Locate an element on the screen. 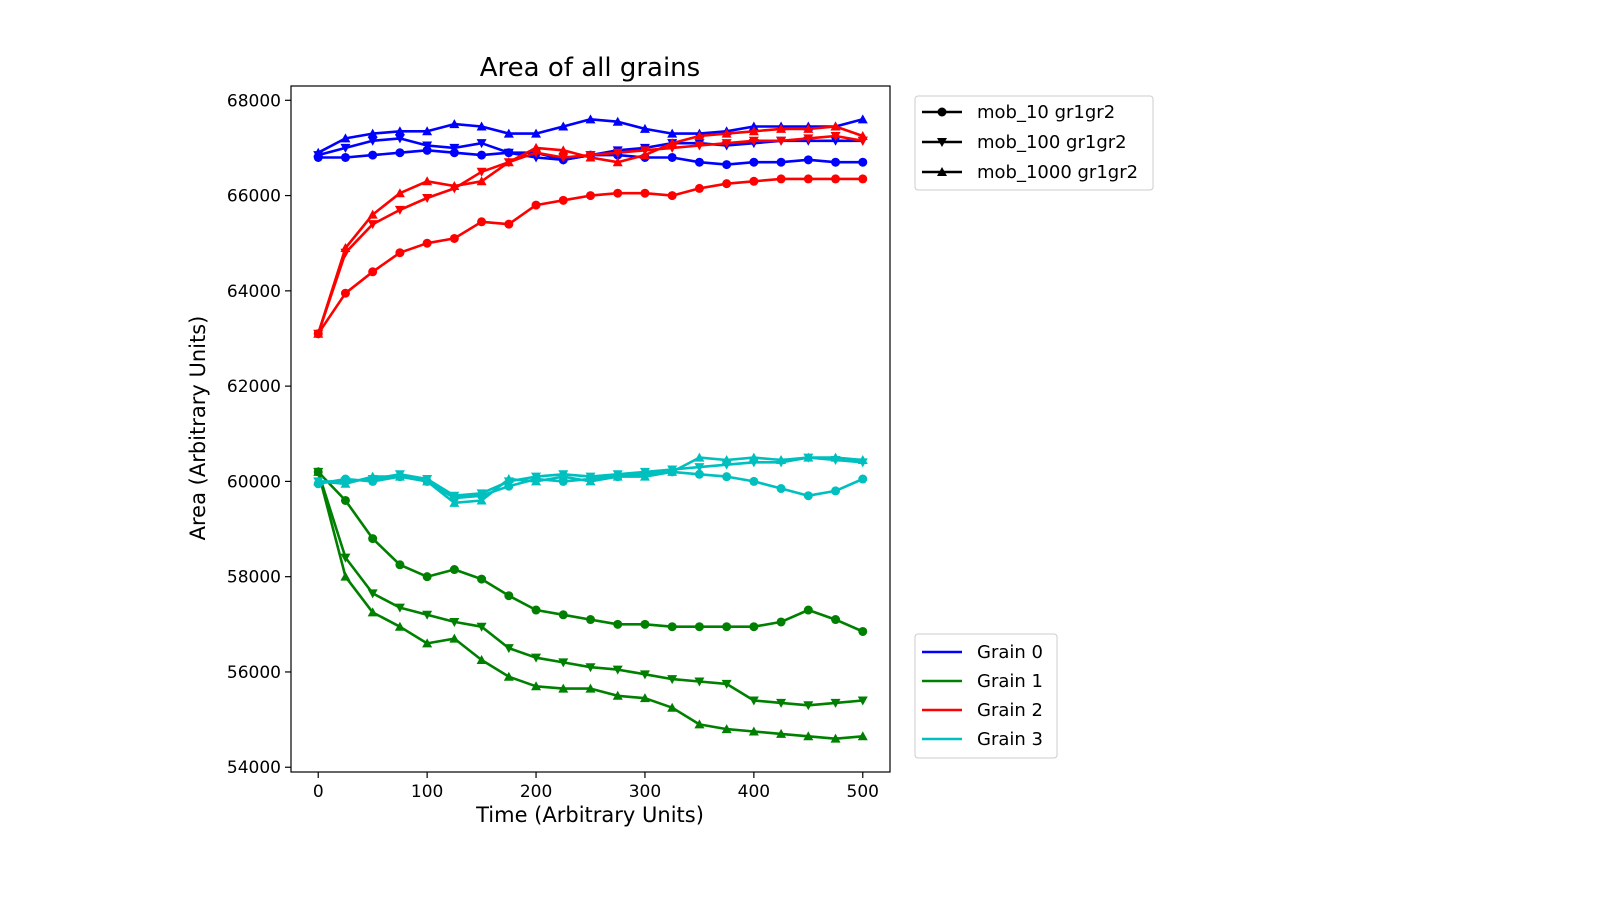 The height and width of the screenshot is (900, 1600). y-axis-label: Area (Arbitrary Units) is located at coordinates (198, 428).